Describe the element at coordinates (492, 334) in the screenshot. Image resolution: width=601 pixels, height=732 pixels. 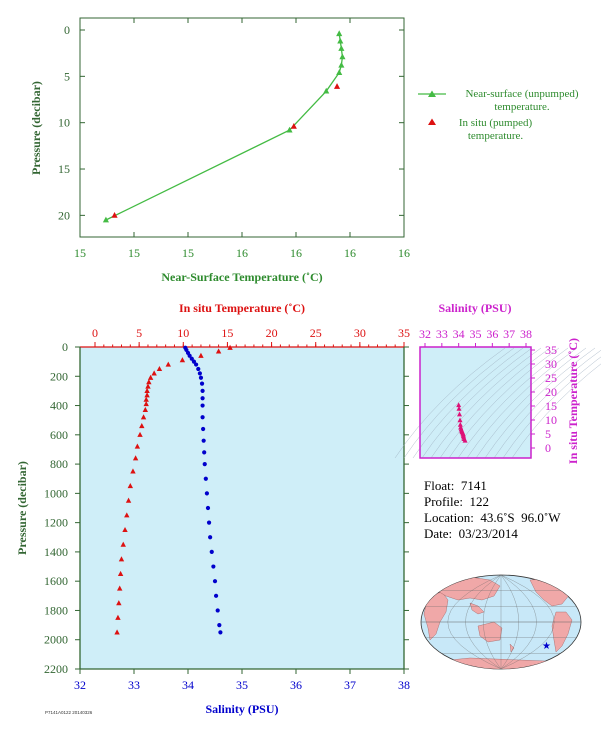
I see `ts-x-tick-label: 36` at that location.